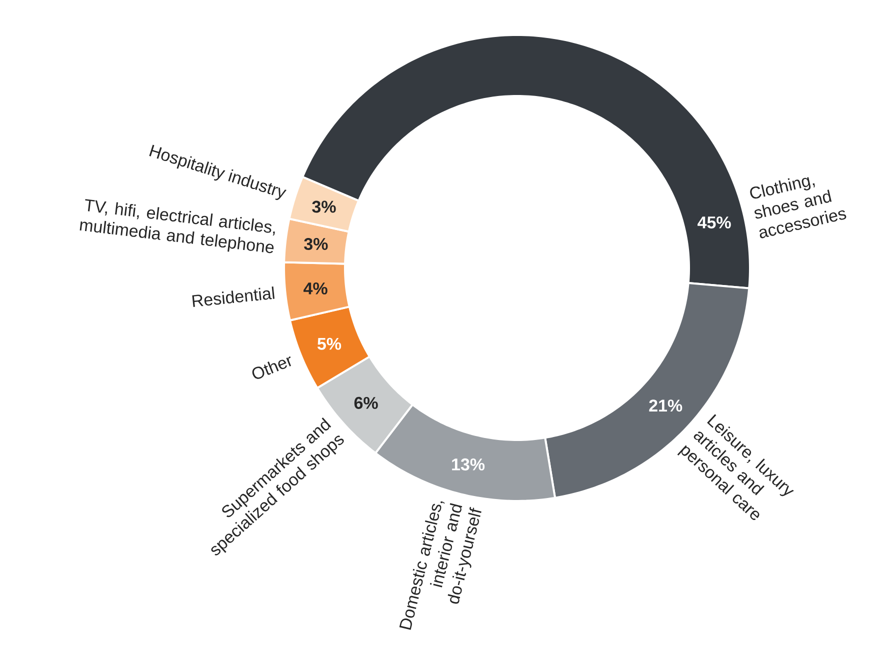 This screenshot has height=647, width=884. Describe the element at coordinates (233, 296) in the screenshot. I see `slice-label: Residential` at that location.